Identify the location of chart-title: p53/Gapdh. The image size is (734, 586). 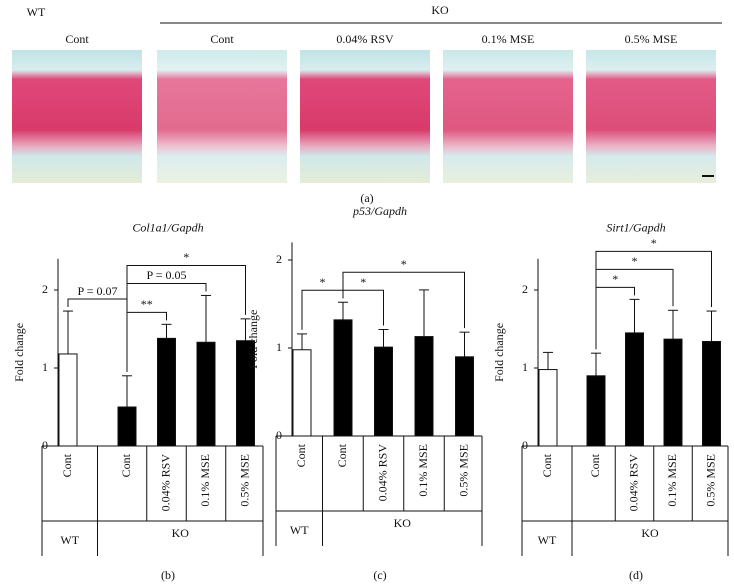
(379, 211).